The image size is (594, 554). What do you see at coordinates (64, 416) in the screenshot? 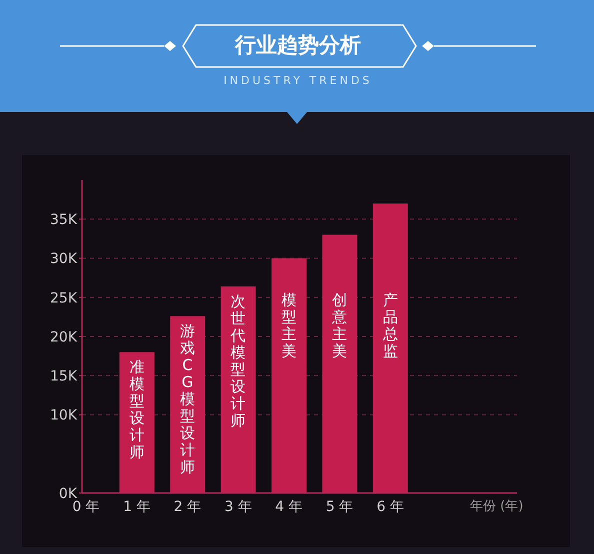
I see `y-tick-label: 10K` at bounding box center [64, 416].